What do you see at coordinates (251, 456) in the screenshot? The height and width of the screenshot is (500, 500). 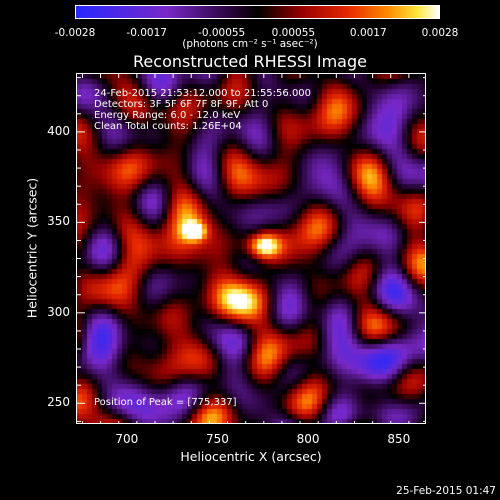 I see `x-axis-label: Heliocentric X (arcsec)` at bounding box center [251, 456].